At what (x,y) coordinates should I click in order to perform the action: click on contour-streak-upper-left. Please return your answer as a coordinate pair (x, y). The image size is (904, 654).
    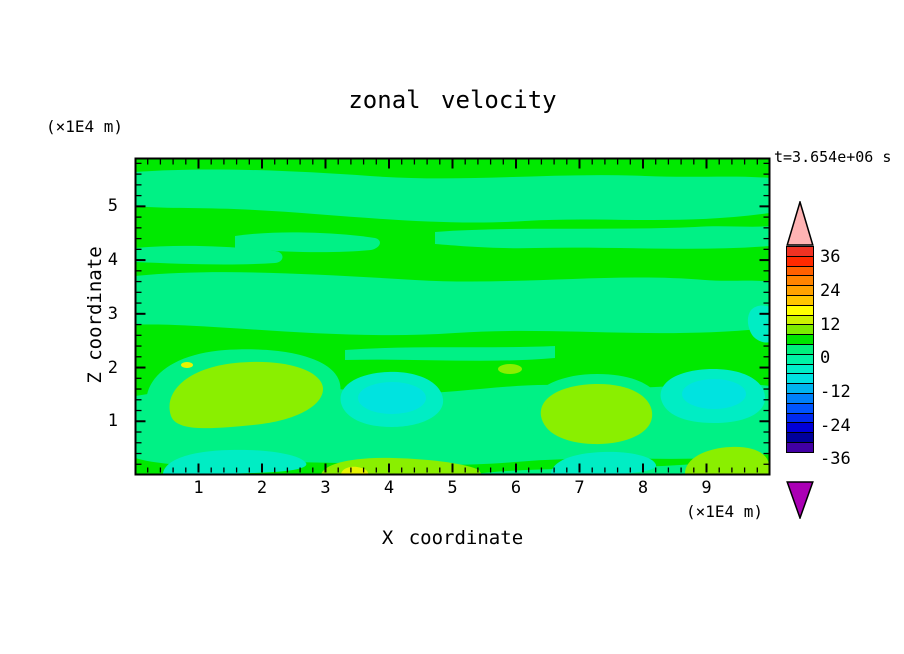
    Looking at the image, I should click on (307, 242).